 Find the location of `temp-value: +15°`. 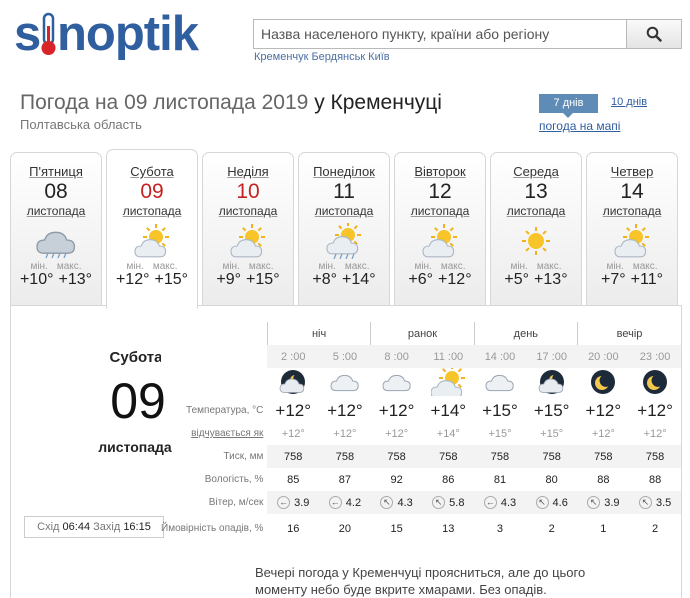

temp-value: +15° is located at coordinates (500, 410).